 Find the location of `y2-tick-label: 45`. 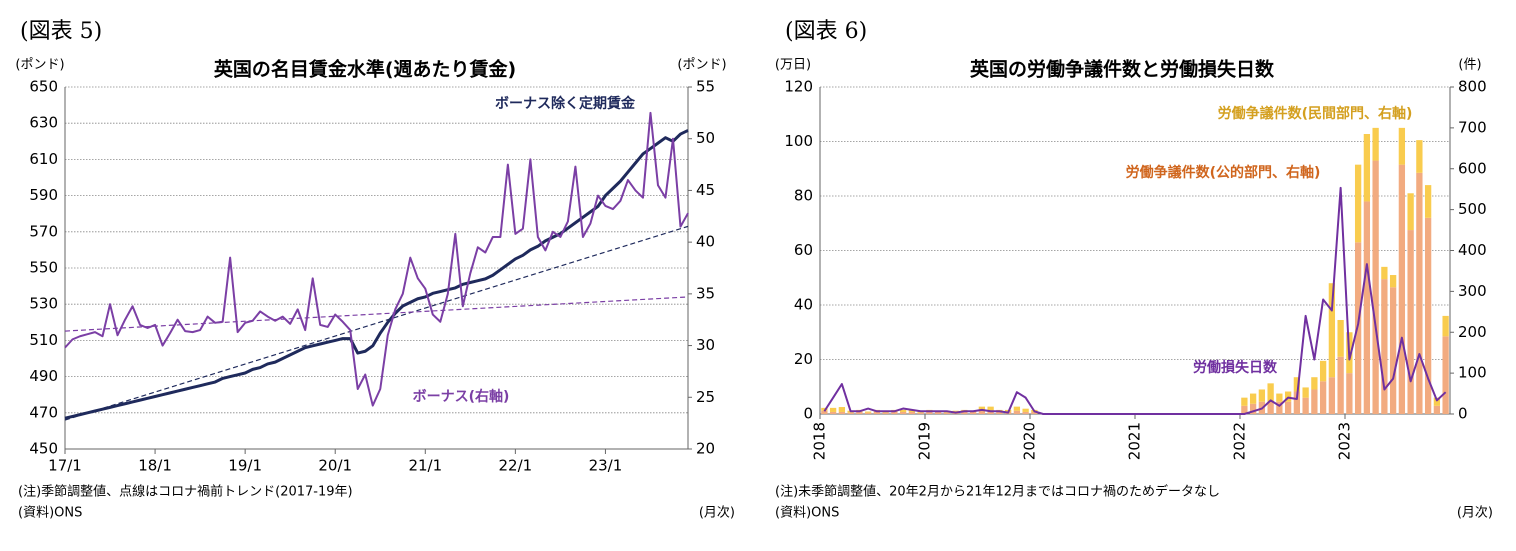

y2-tick-label: 45 is located at coordinates (705, 190).